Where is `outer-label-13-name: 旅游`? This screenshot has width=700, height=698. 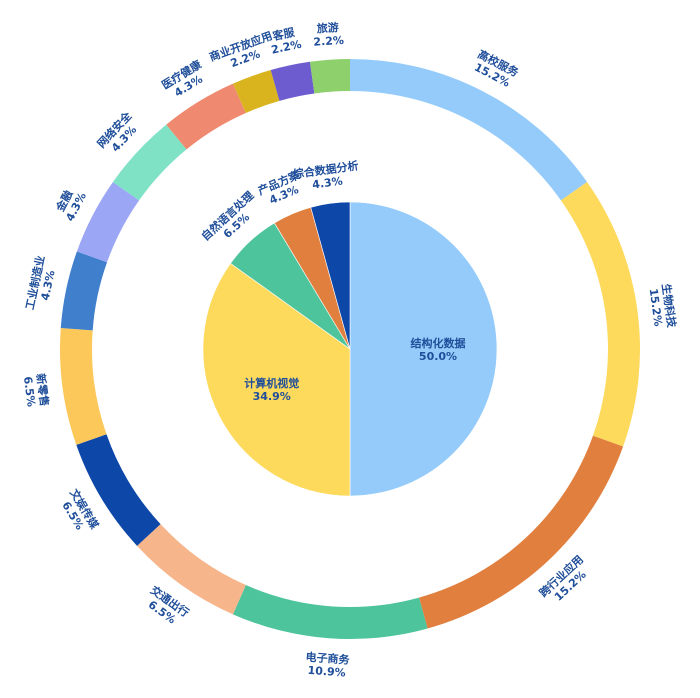 outer-label-13-name: 旅游 is located at coordinates (327, 27).